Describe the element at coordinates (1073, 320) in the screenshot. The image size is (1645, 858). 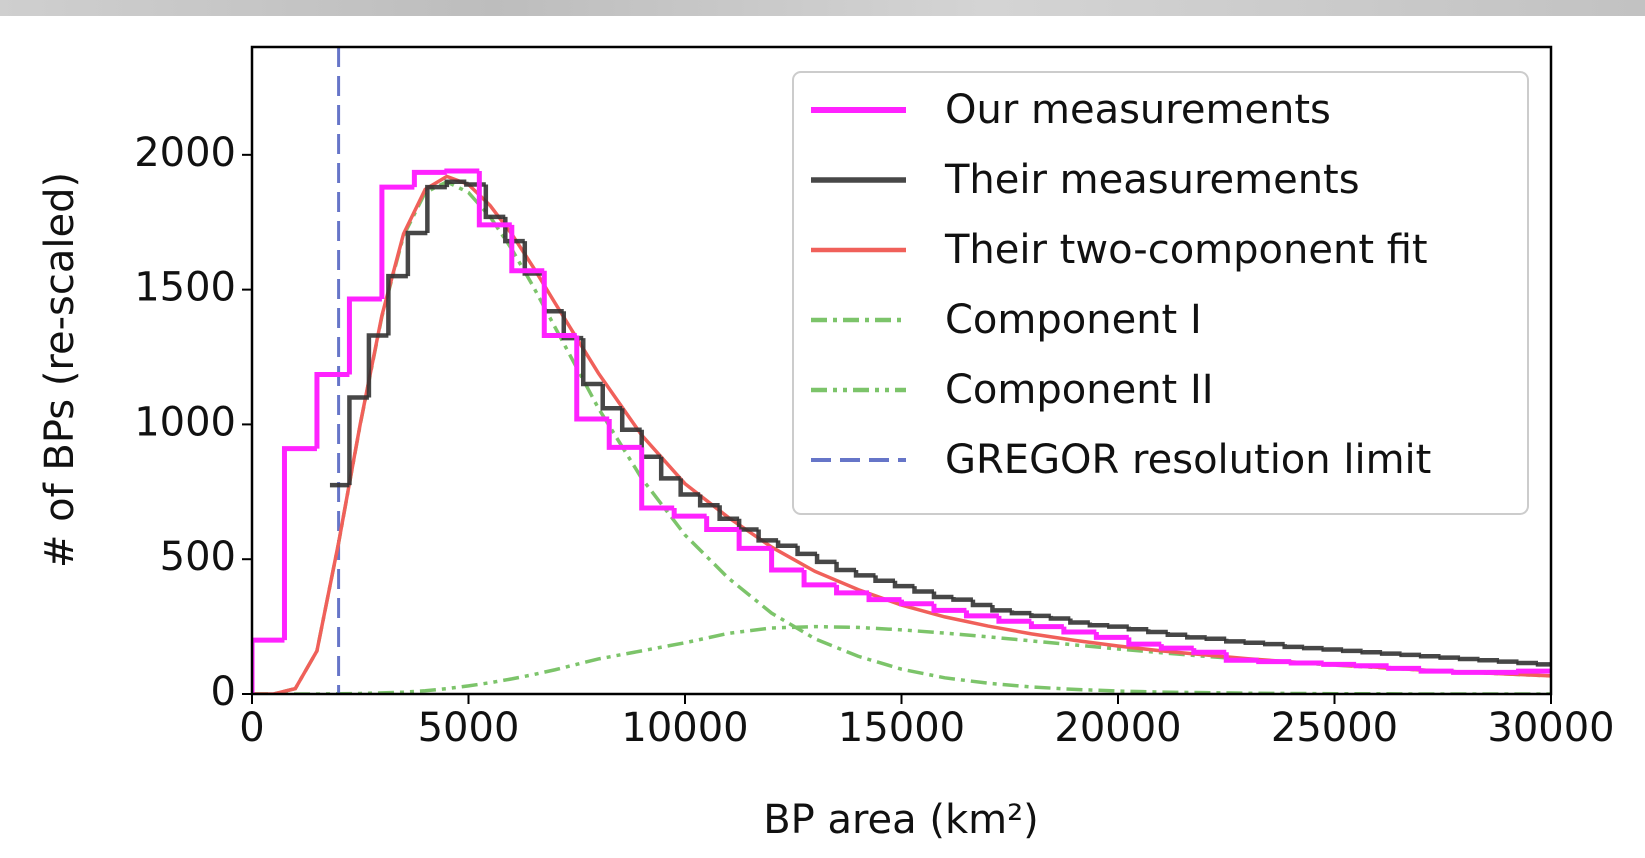
I see `legend-label: Component I` at that location.